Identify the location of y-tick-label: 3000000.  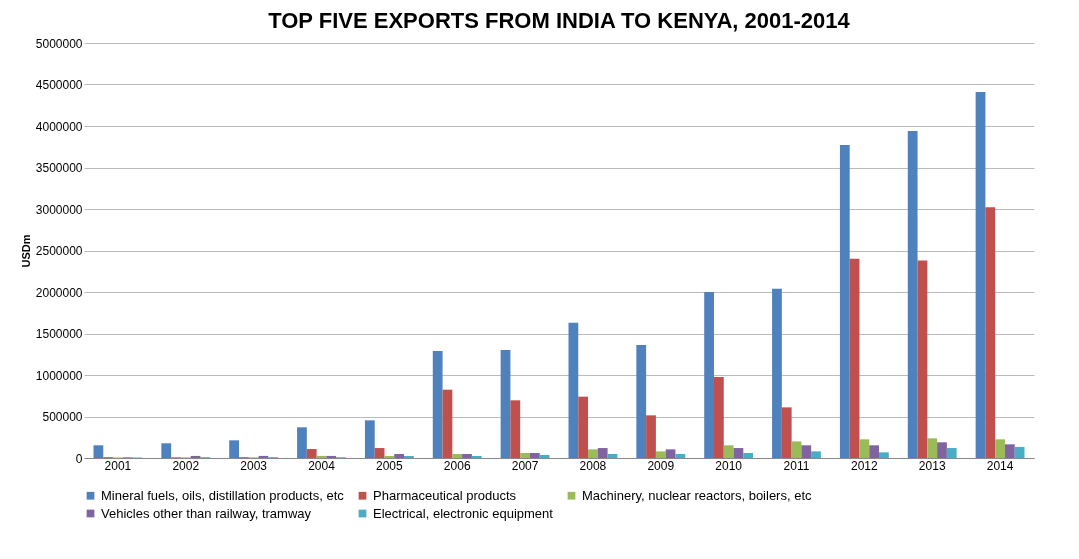
(59, 209).